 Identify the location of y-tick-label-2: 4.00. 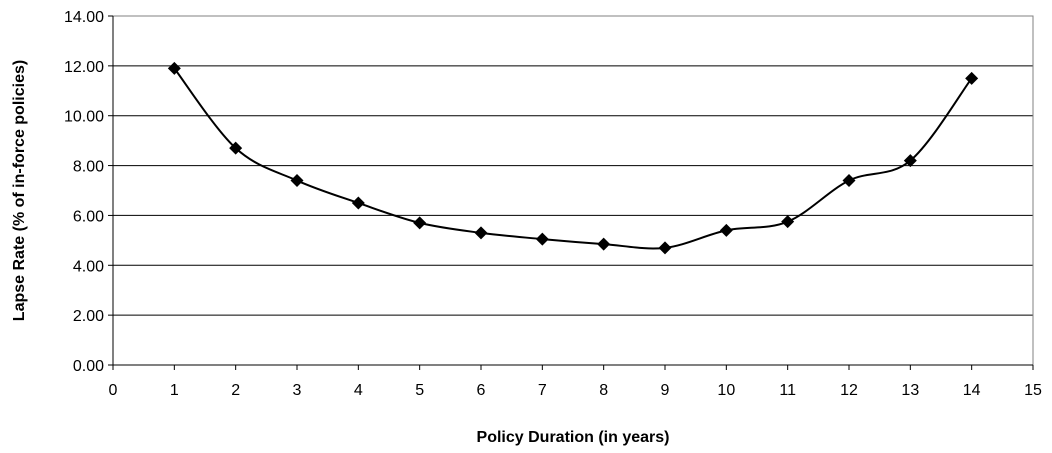
(88, 266).